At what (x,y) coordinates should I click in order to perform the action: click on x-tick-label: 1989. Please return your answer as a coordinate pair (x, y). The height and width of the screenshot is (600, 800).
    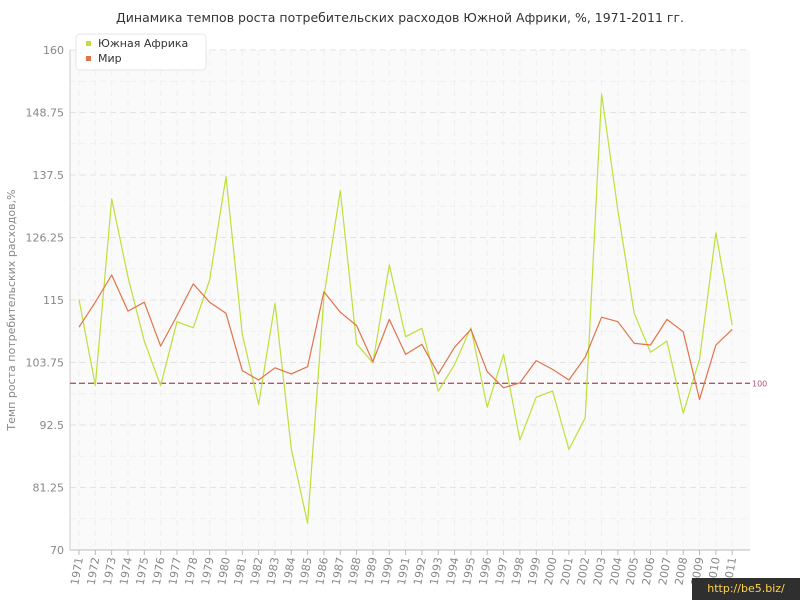
    Looking at the image, I should click on (371, 571).